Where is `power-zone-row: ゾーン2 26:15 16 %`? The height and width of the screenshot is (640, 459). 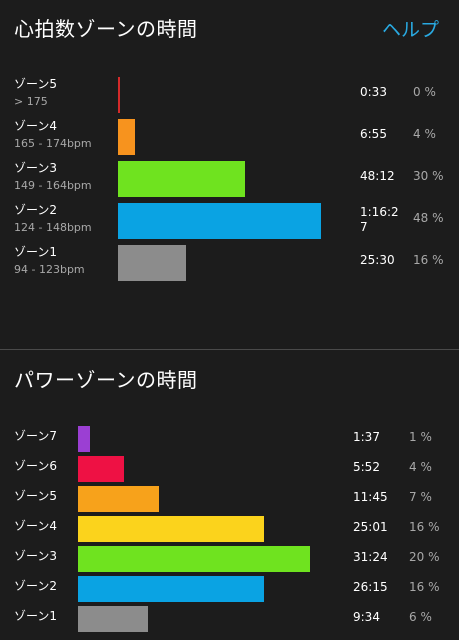
power-zone-row: ゾーン2 26:15 16 % is located at coordinates (229, 589).